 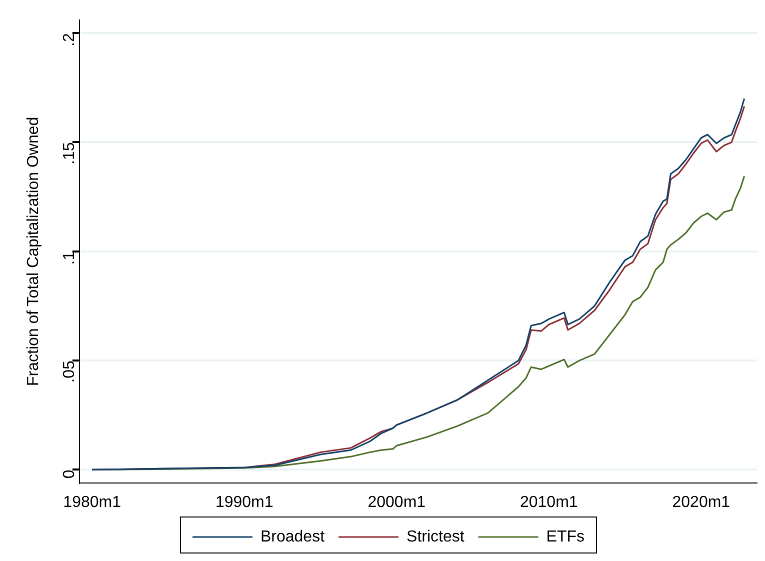 I want to click on legend-label: Broadest, so click(x=293, y=537).